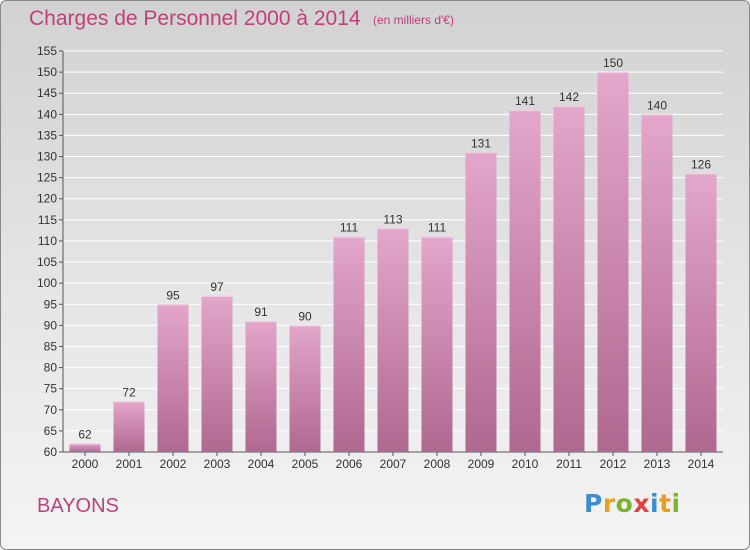 This screenshot has height=550, width=750. Describe the element at coordinates (173, 295) in the screenshot. I see `data-label: 95` at that location.